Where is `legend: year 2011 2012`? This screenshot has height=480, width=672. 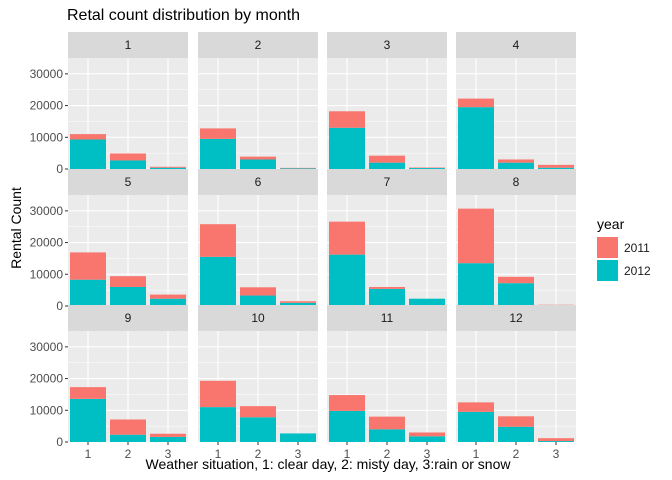 legend: year 2011 2012 is located at coordinates (624, 249).